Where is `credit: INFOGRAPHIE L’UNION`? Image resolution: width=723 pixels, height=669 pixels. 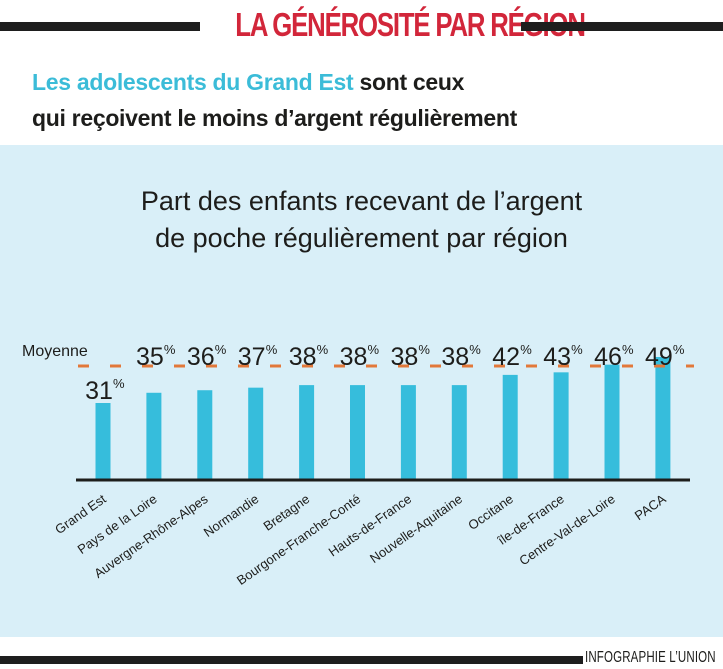 credit: INFOGRAPHIE L’UNION is located at coordinates (650, 657).